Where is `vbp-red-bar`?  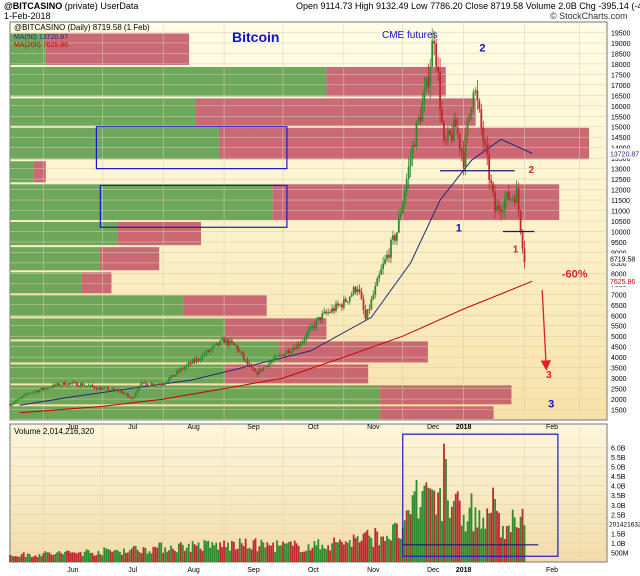 vbp-red-bar is located at coordinates (39, 172).